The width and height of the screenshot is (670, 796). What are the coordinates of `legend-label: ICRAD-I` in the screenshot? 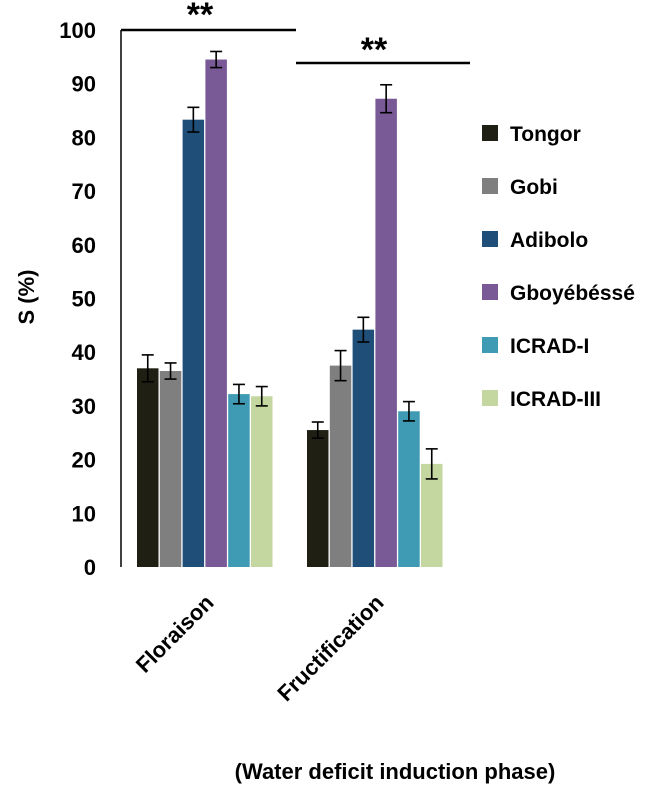 It's located at (549, 346).